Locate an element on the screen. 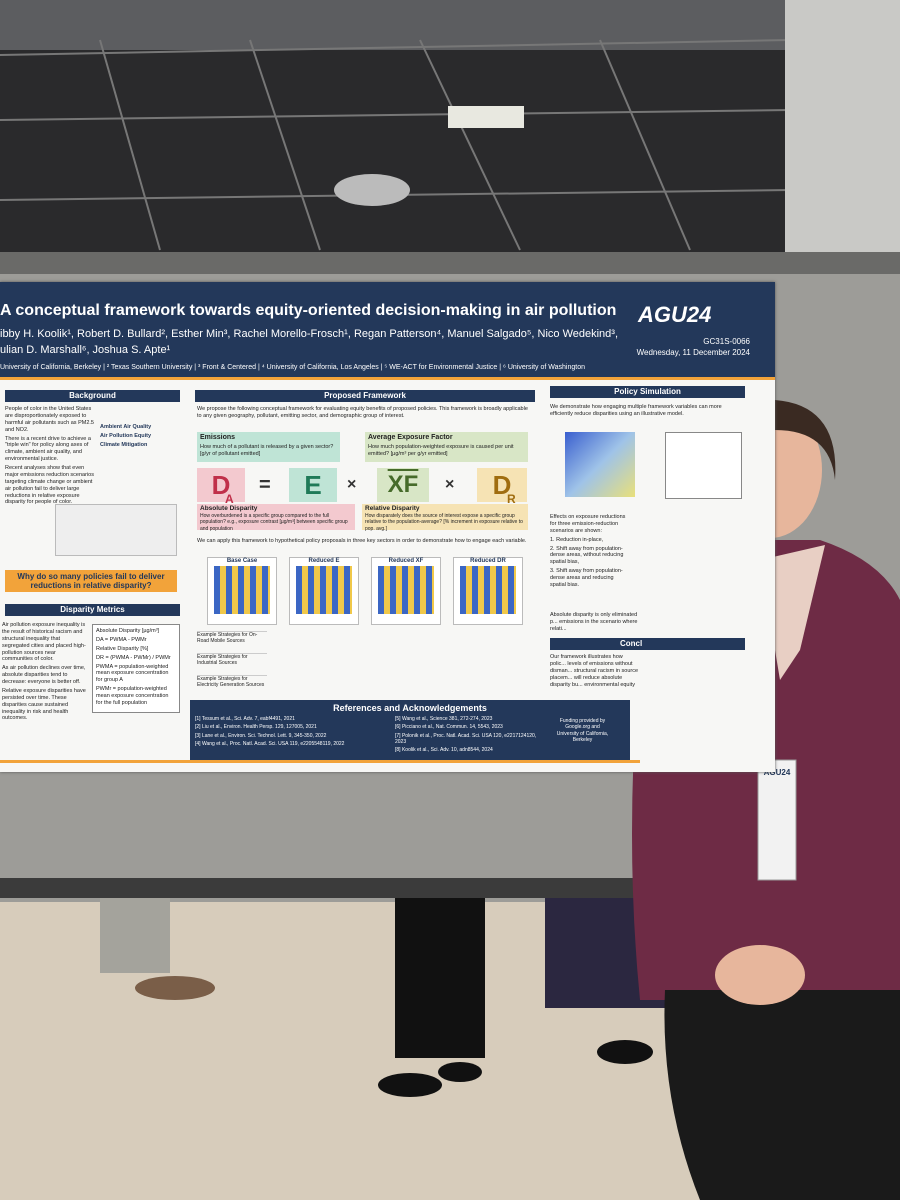 Image resolution: width=900 pixels, height=1200 pixels. label: Relative Disparity is located at coordinates (392, 508).